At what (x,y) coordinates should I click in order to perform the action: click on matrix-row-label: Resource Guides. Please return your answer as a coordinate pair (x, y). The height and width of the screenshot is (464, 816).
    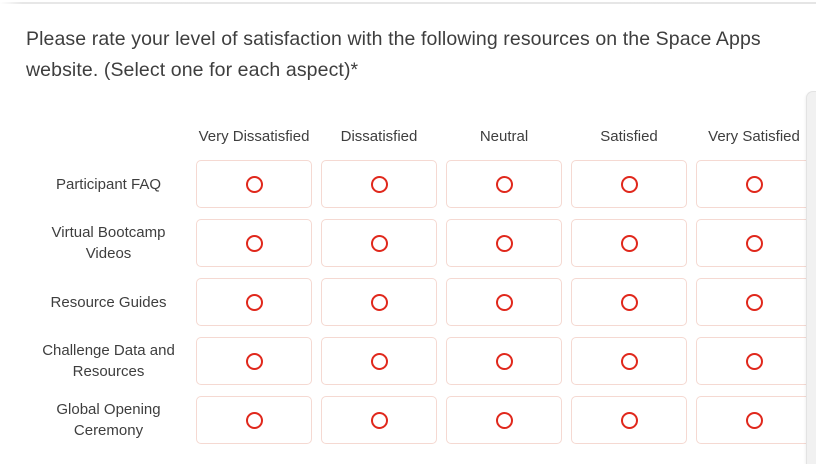
    Looking at the image, I should click on (108, 302).